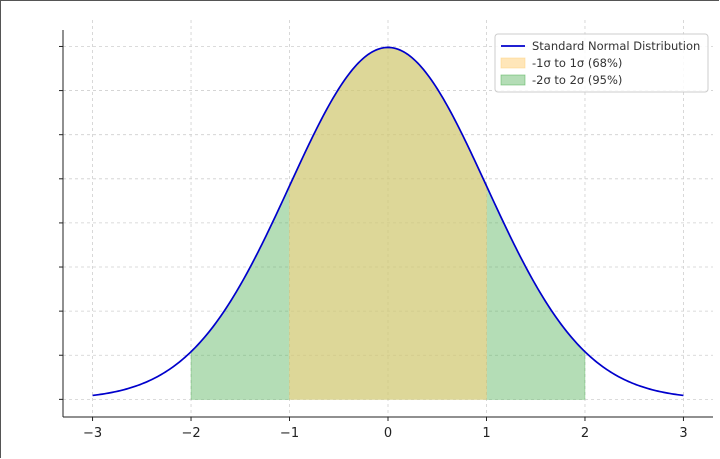  I want to click on x-tick-label: −3, so click(92, 433).